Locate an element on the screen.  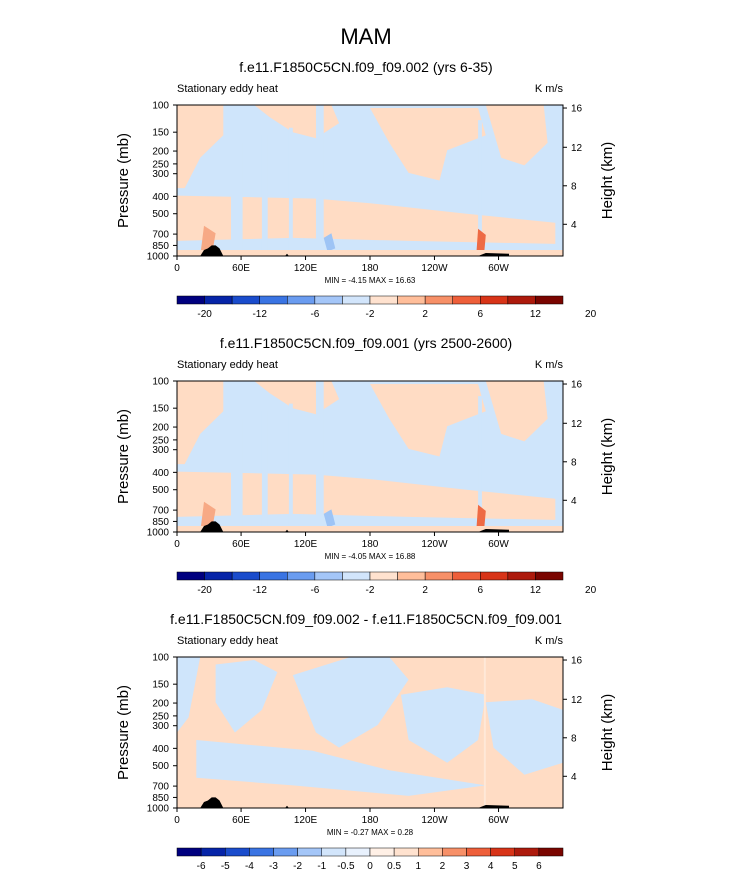
colorbar-label: 0.5 is located at coordinates (394, 866).